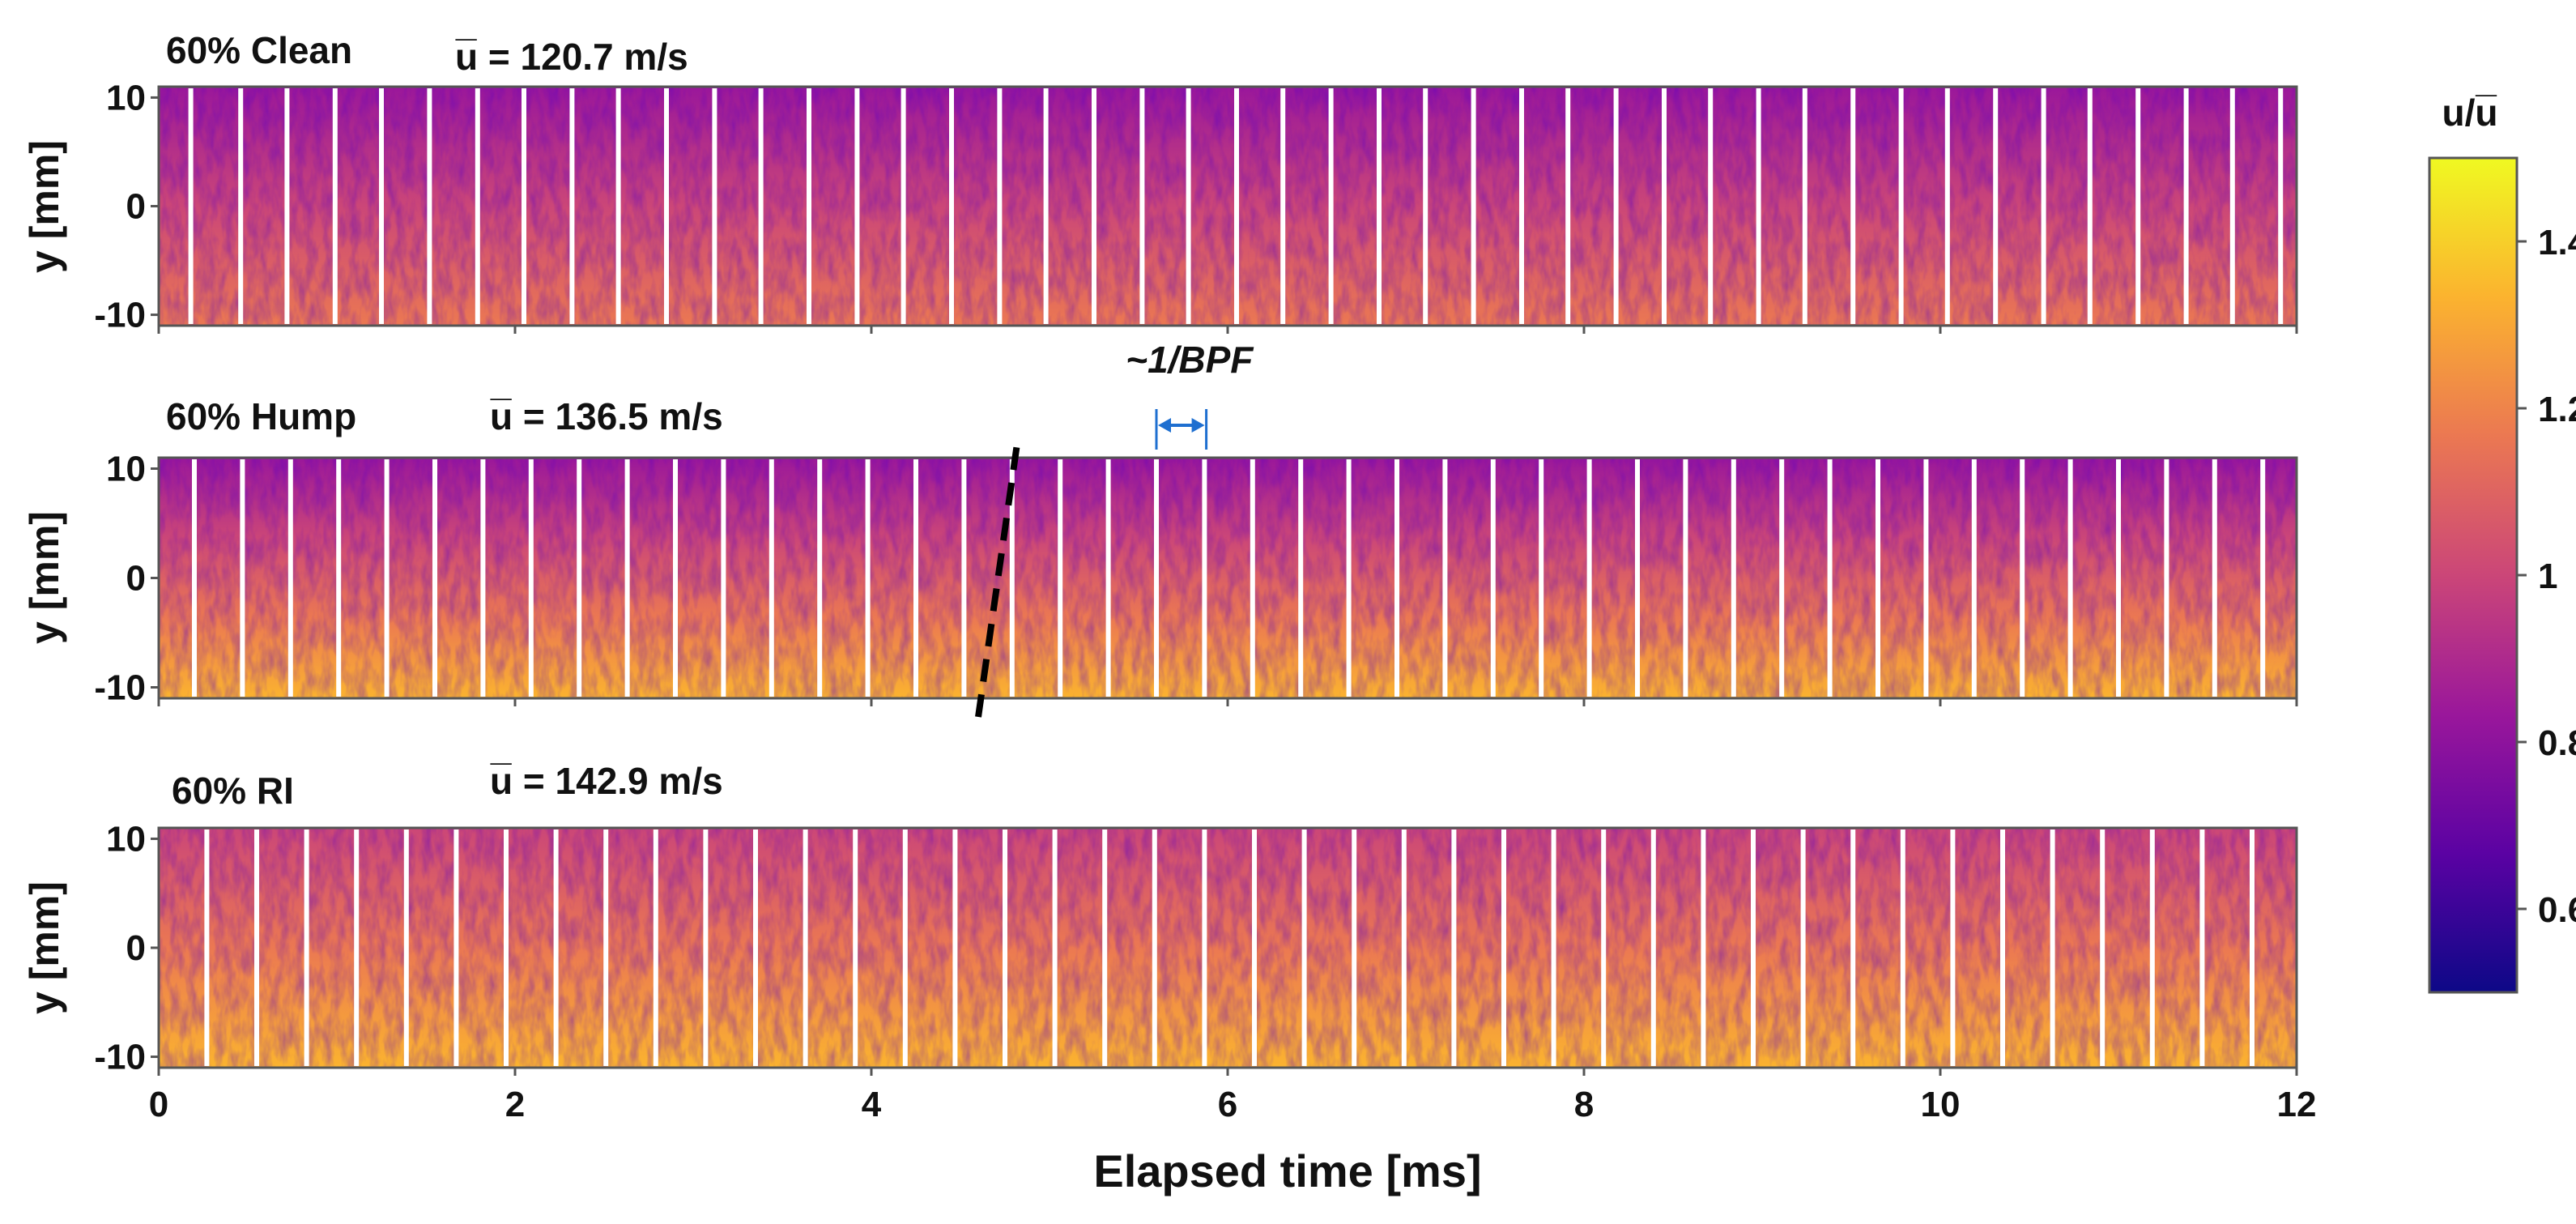 The height and width of the screenshot is (1224, 2576). I want to click on x-axis-label: Elapsed time [ms], so click(1287, 1170).